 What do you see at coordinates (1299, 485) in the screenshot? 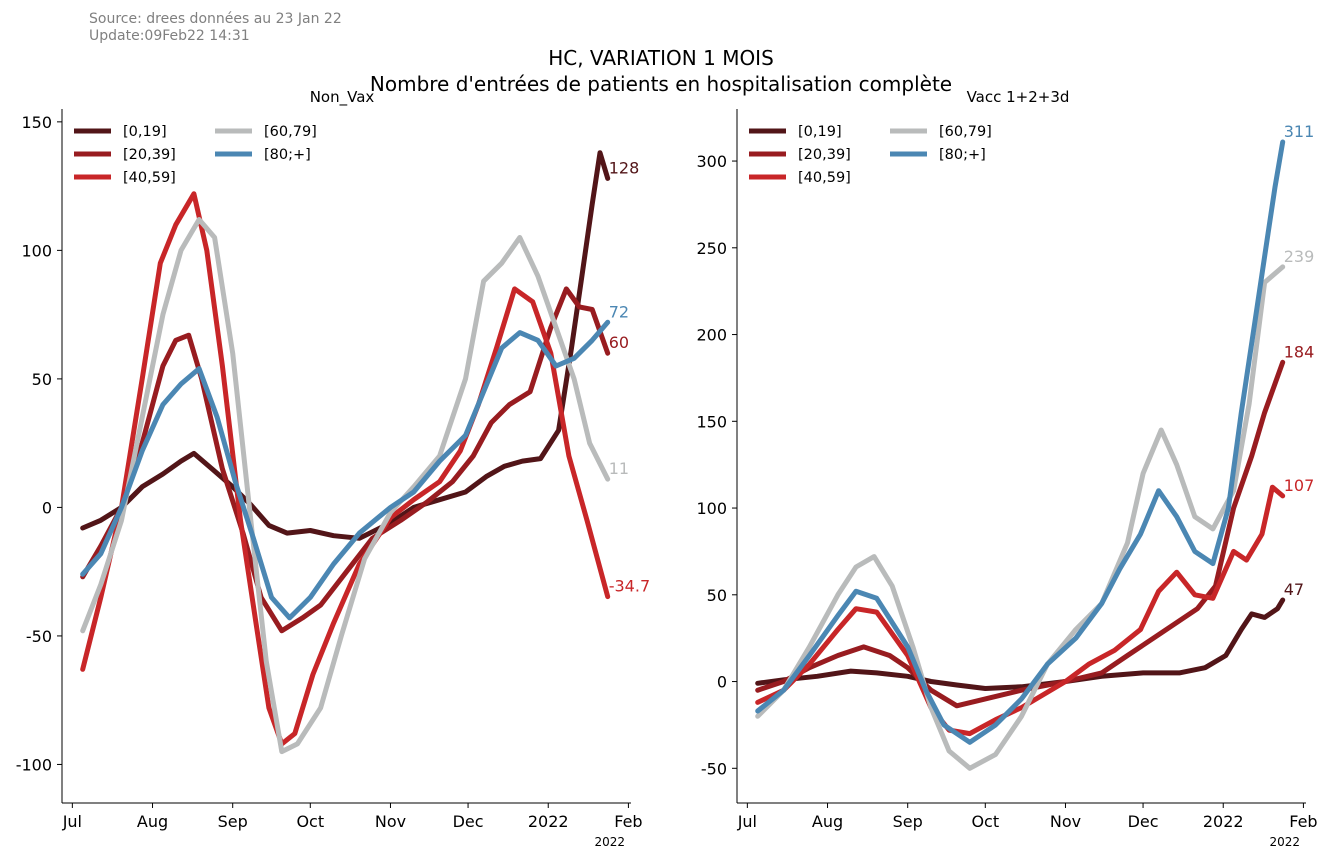
I see `series-end-value: 107` at bounding box center [1299, 485].